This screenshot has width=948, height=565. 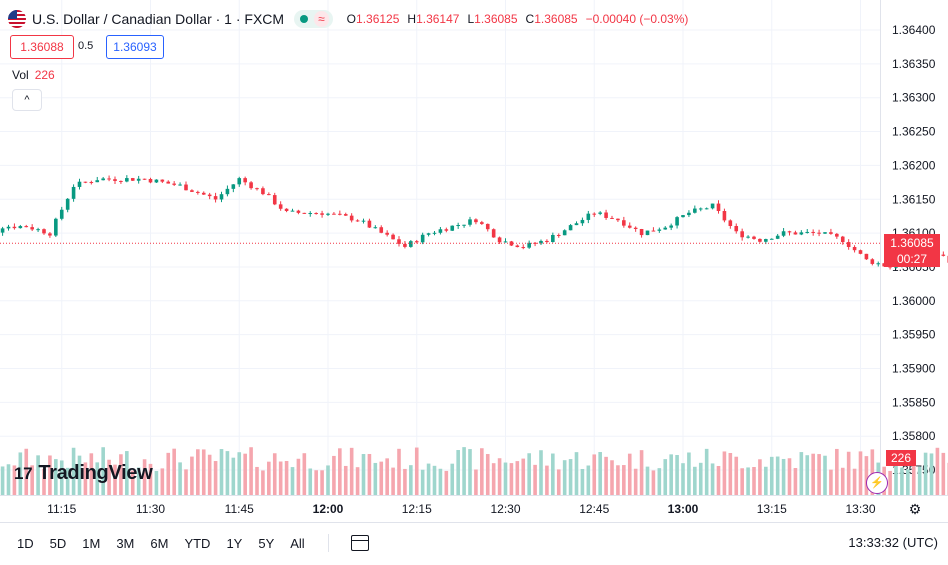 I want to click on range-6m-button: 6M, so click(x=159, y=543).